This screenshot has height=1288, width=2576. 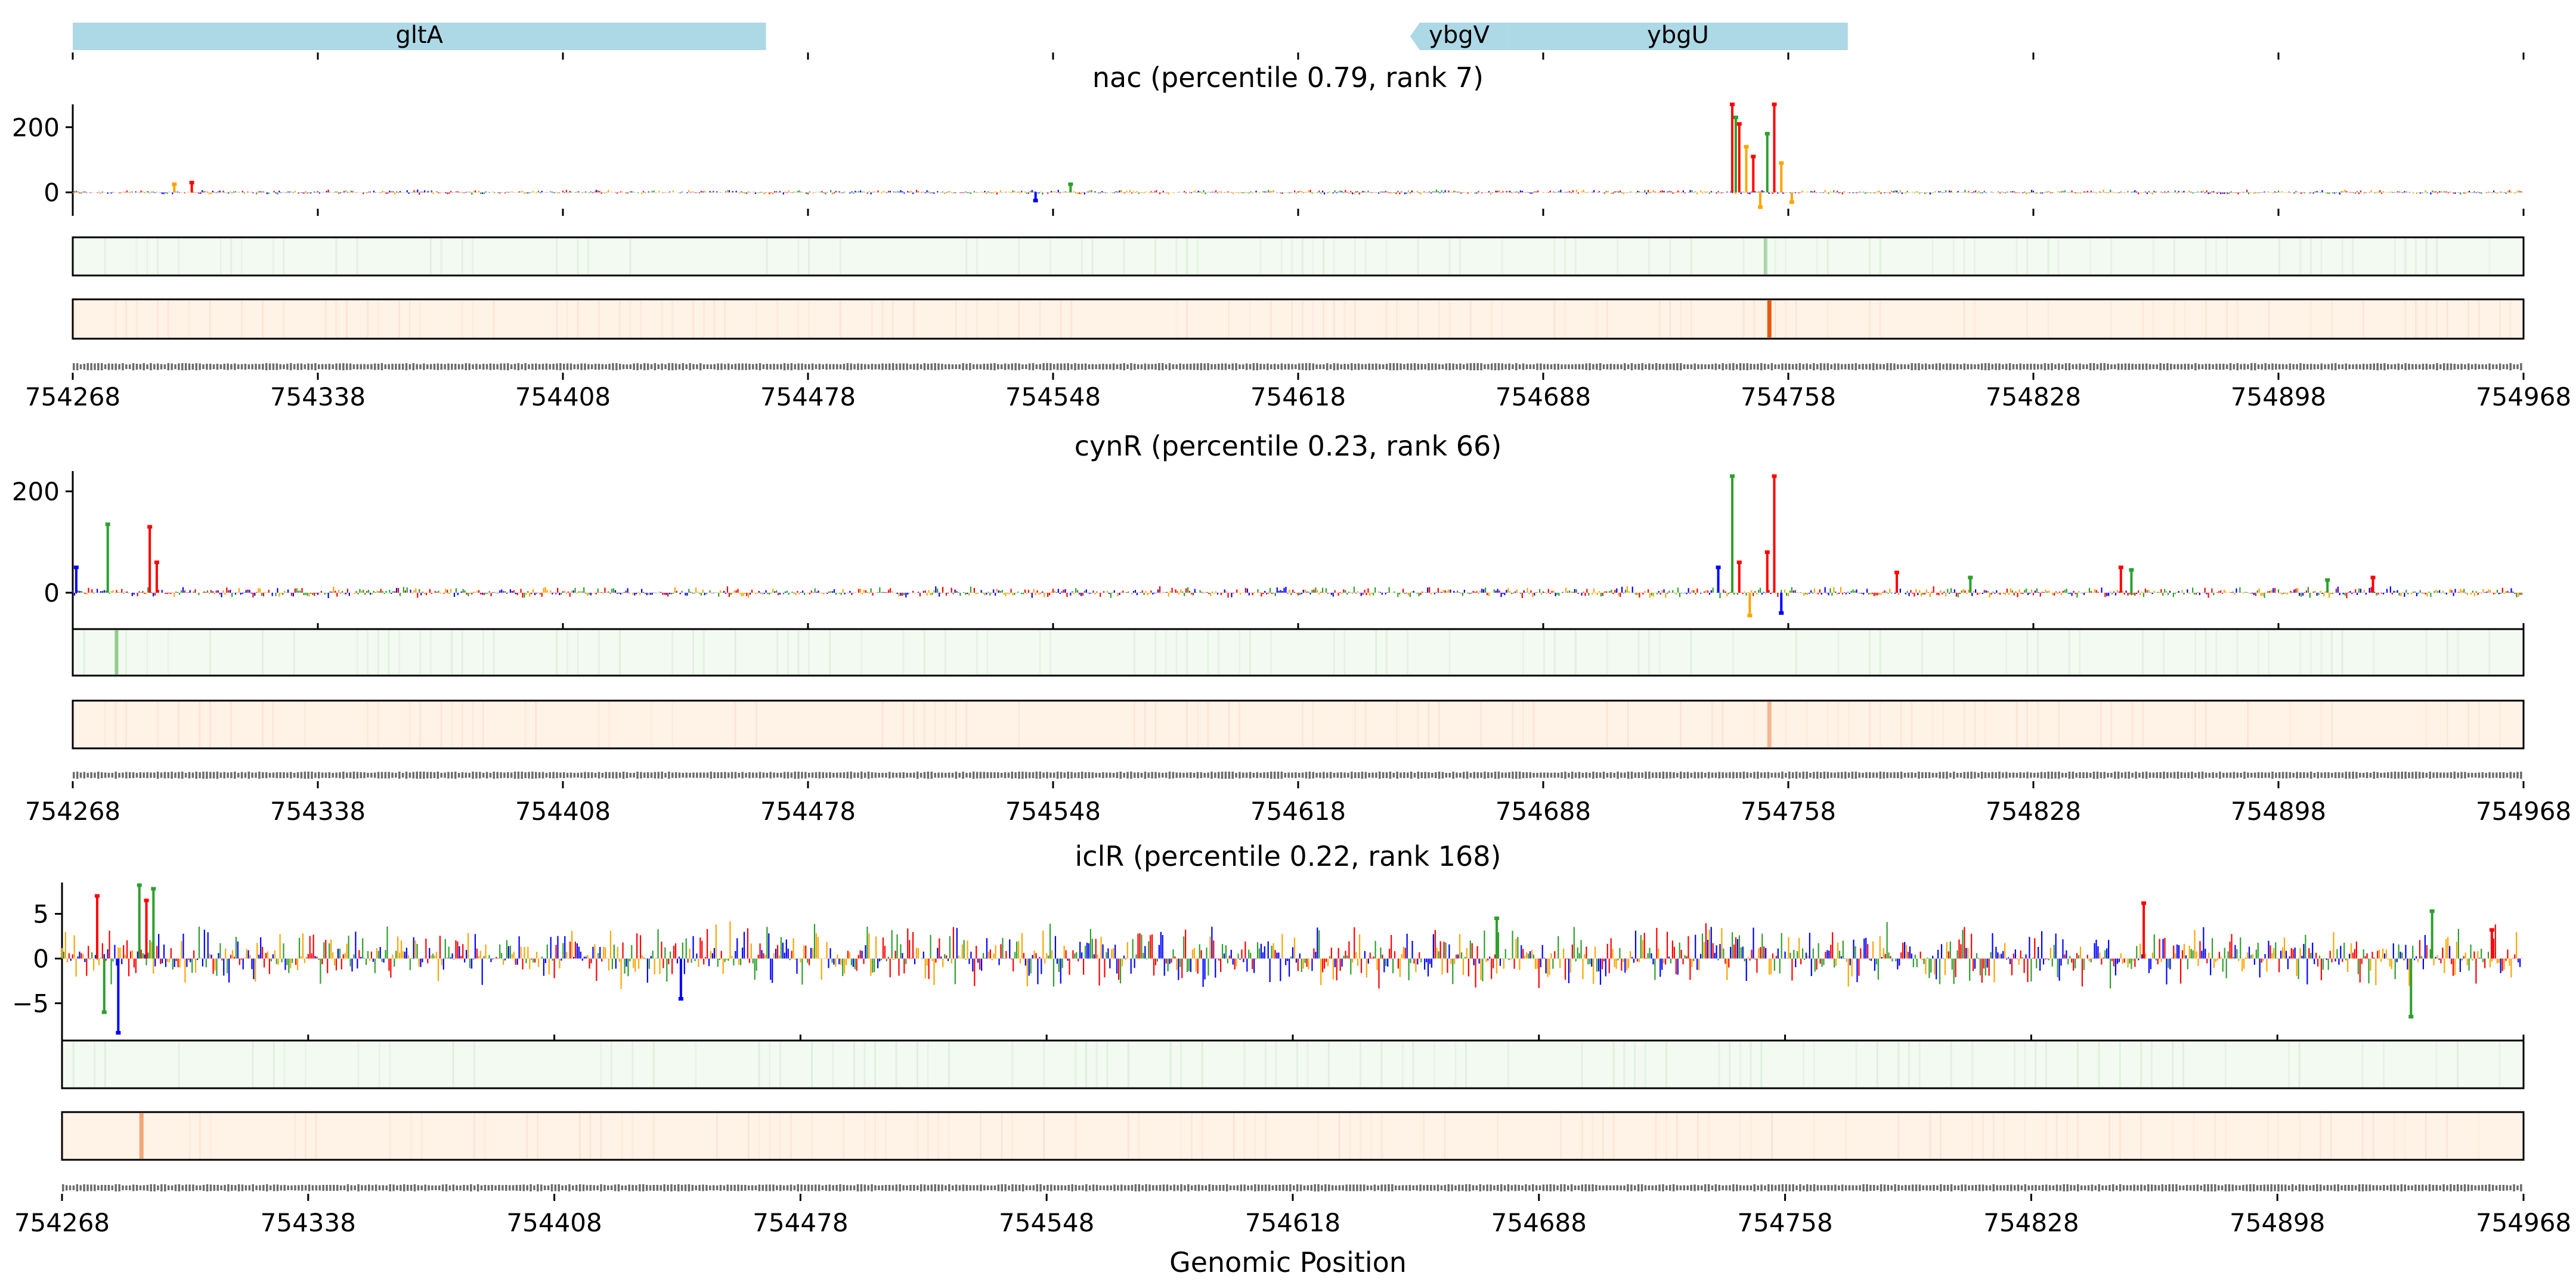 I want to click on gene-gltA: gltA, so click(x=420, y=35).